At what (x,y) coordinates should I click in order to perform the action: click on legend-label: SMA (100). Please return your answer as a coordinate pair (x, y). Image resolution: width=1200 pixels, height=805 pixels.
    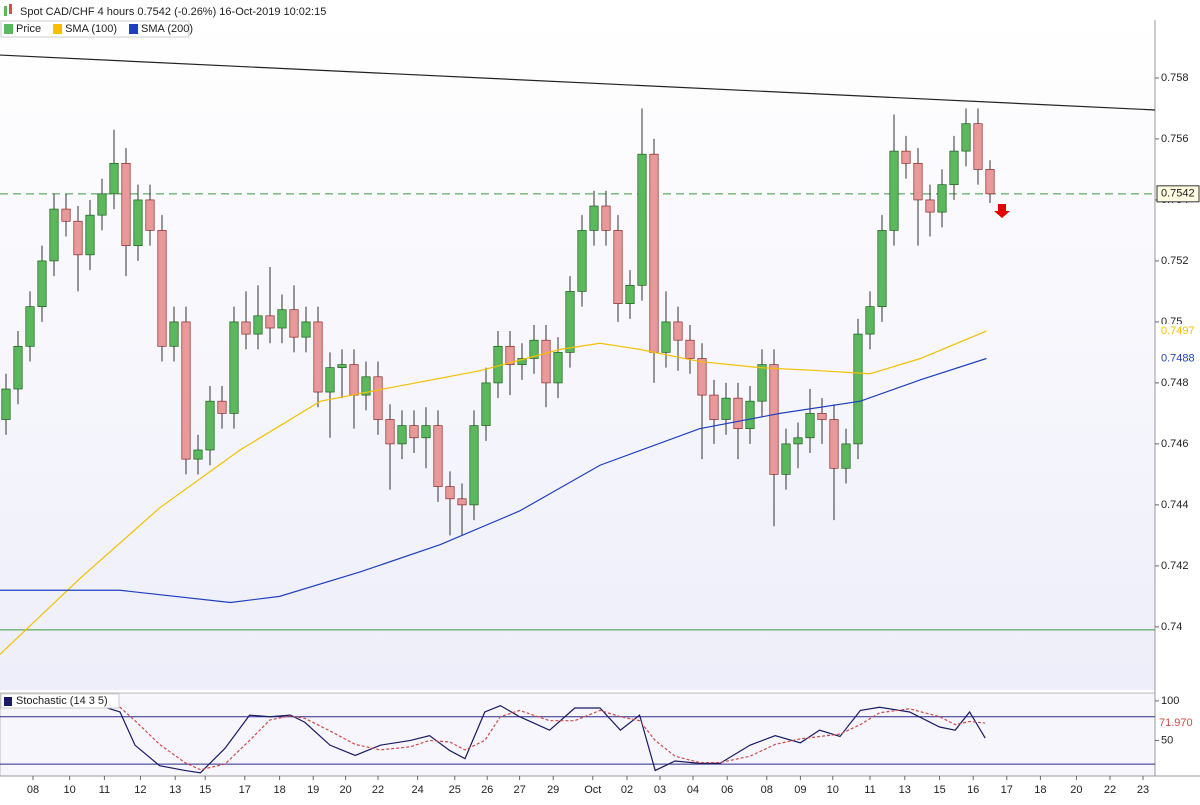
    Looking at the image, I should click on (91, 29).